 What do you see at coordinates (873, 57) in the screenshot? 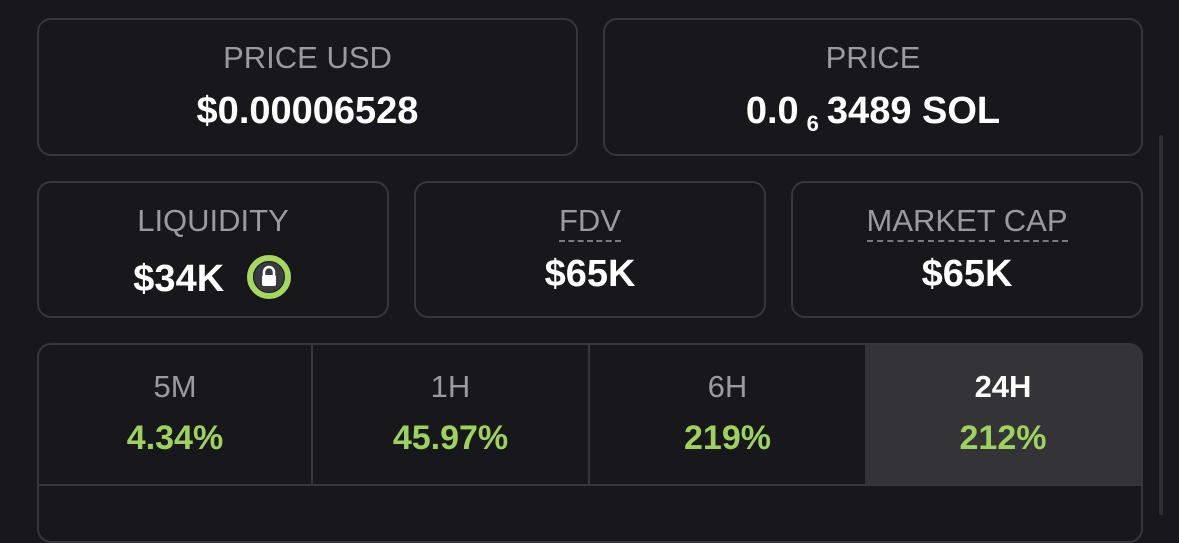
I see `label: PRICE` at bounding box center [873, 57].